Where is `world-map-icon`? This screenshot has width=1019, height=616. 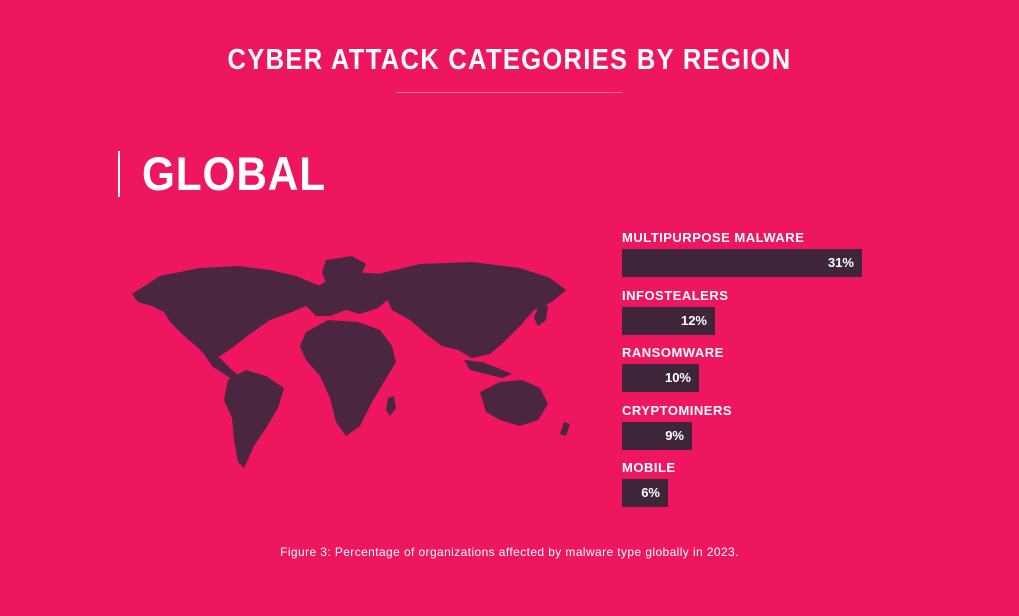 world-map-icon is located at coordinates (351, 362).